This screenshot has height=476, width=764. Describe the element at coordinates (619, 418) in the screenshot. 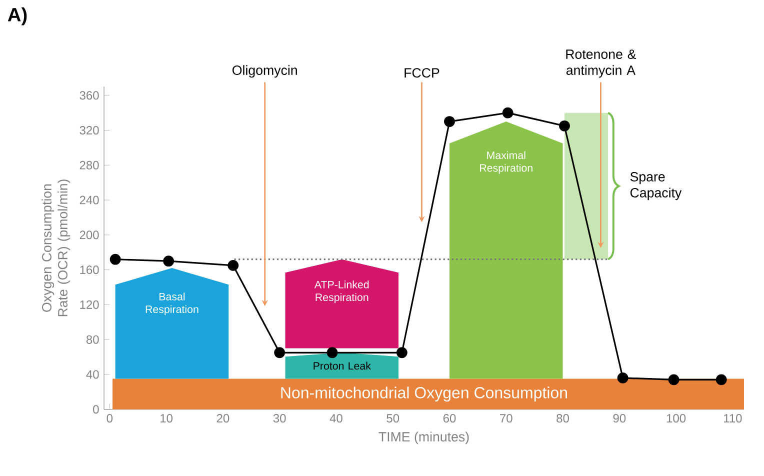

I see `x-tick-label: 90` at that location.